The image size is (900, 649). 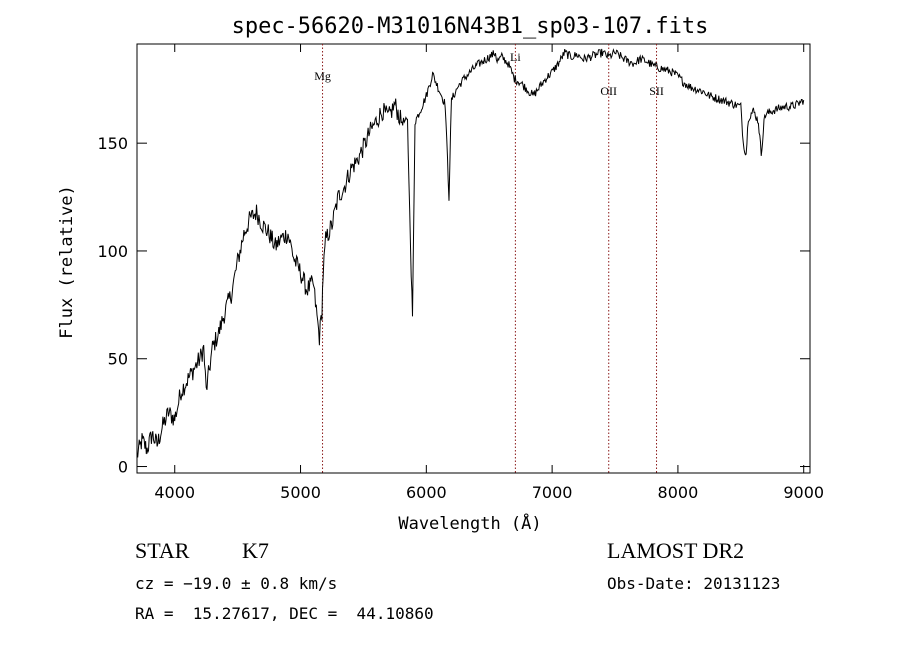 I want to click on line-label: SII, so click(x=656, y=91).